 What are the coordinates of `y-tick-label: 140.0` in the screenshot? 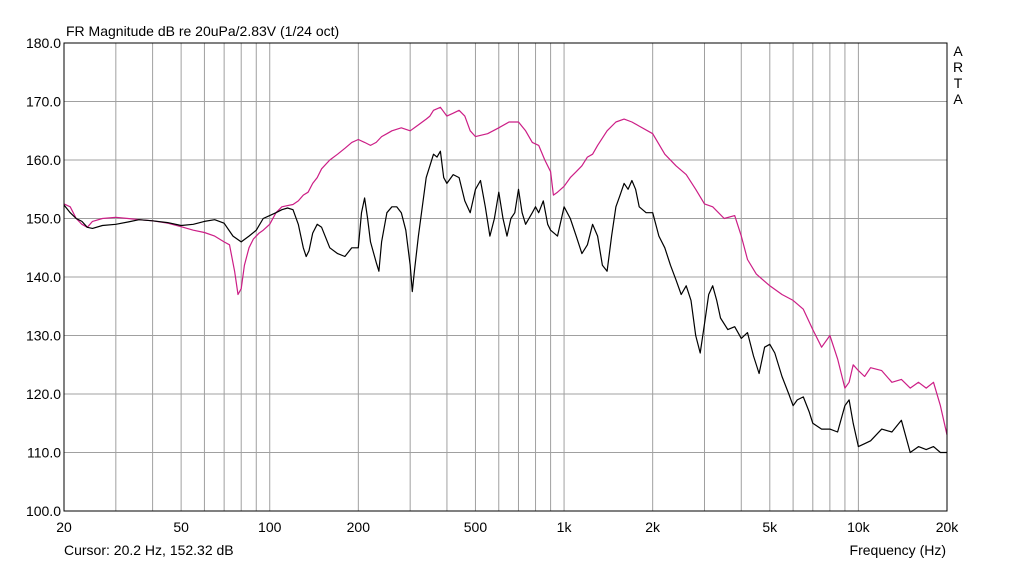 It's located at (43, 277).